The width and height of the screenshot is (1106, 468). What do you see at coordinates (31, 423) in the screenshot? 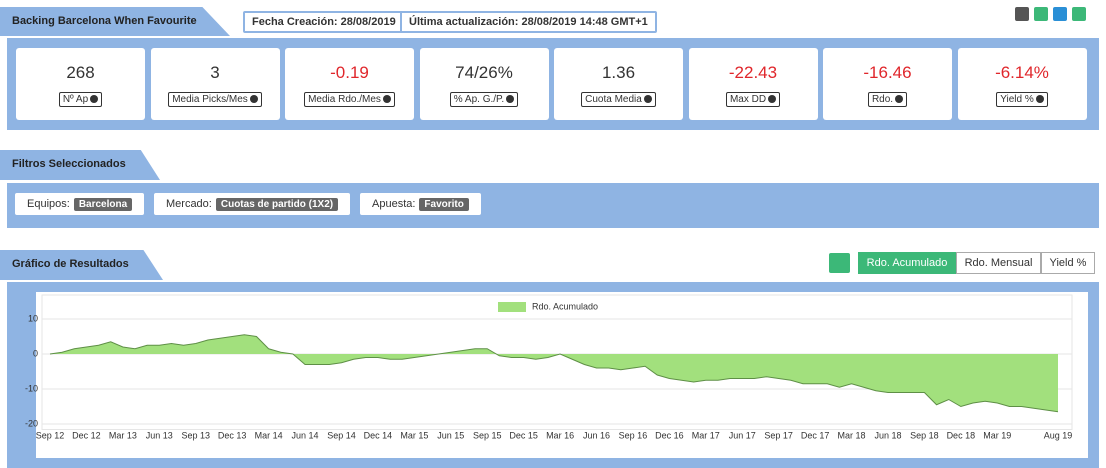
I see `y-tick-label: -20` at bounding box center [31, 423].